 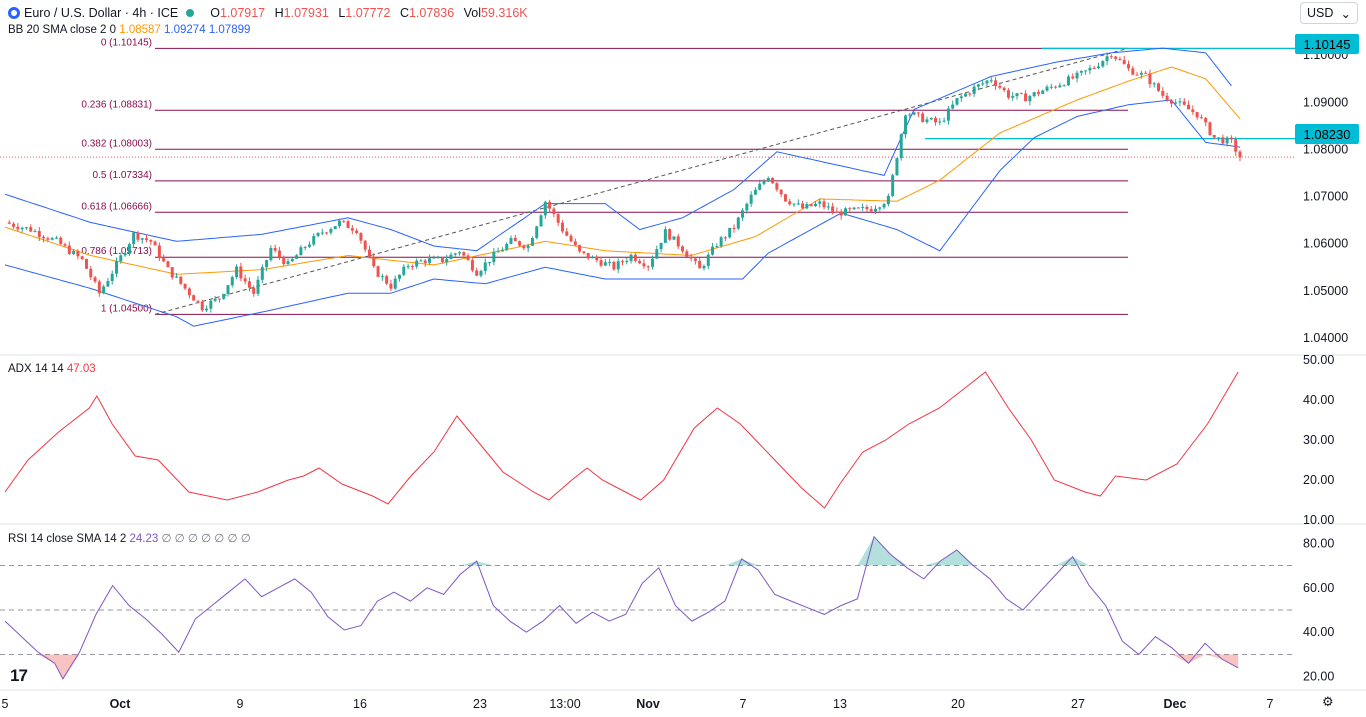 What do you see at coordinates (116, 206) in the screenshot?
I see `fib-level-label: 0.618 (1.06666)` at bounding box center [116, 206].